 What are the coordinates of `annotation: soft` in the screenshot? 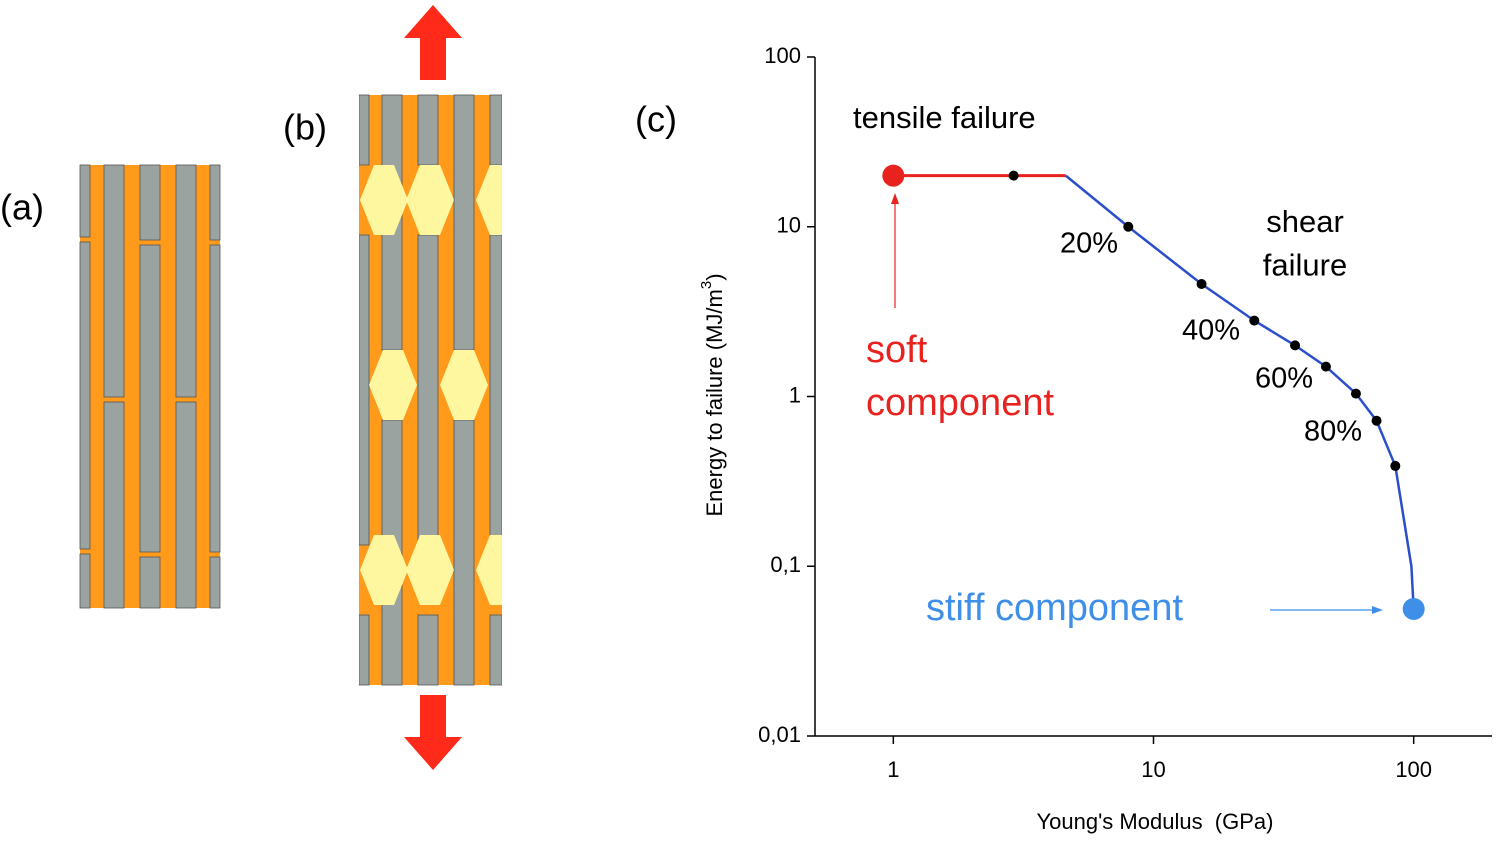 It's located at (897, 350).